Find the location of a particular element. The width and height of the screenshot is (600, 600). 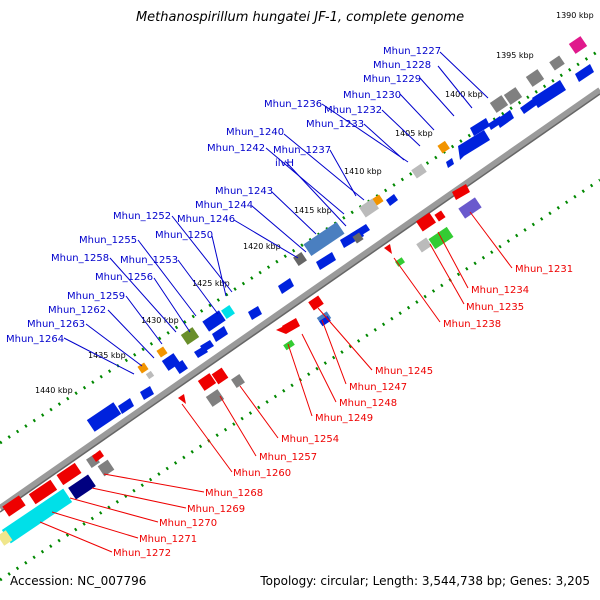

label-mhun-1268: Mhun_1268 is located at coordinates (234, 493).